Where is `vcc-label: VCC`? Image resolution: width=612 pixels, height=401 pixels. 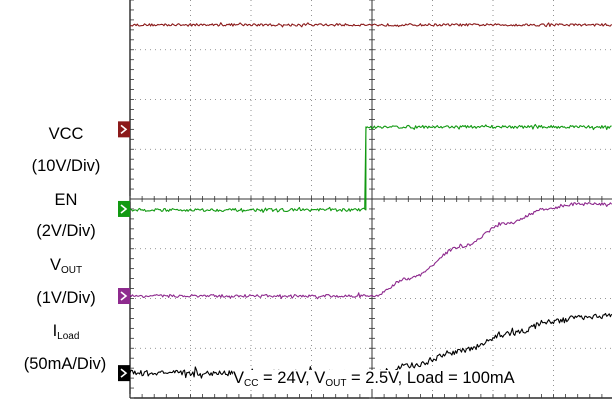 vcc-label: VCC is located at coordinates (66, 134).